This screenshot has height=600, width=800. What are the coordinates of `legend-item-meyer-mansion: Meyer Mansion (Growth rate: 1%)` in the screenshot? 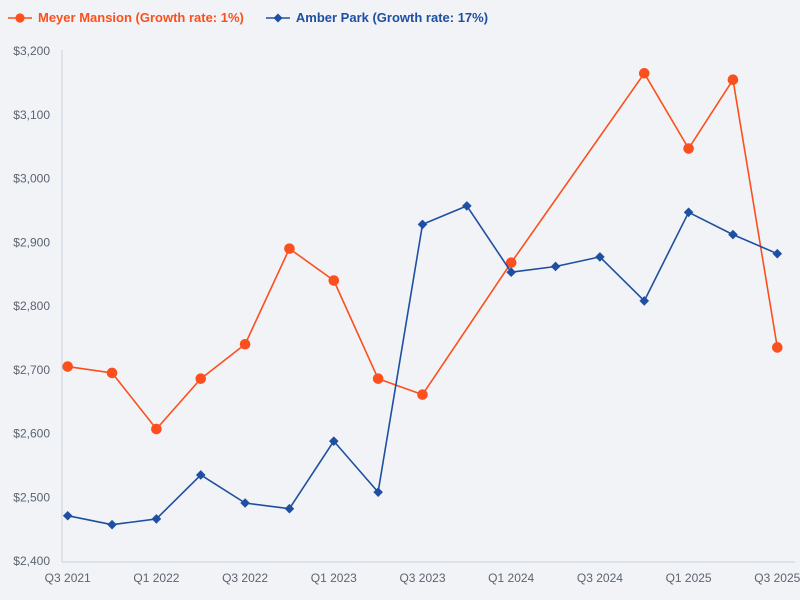 It's located at (126, 17).